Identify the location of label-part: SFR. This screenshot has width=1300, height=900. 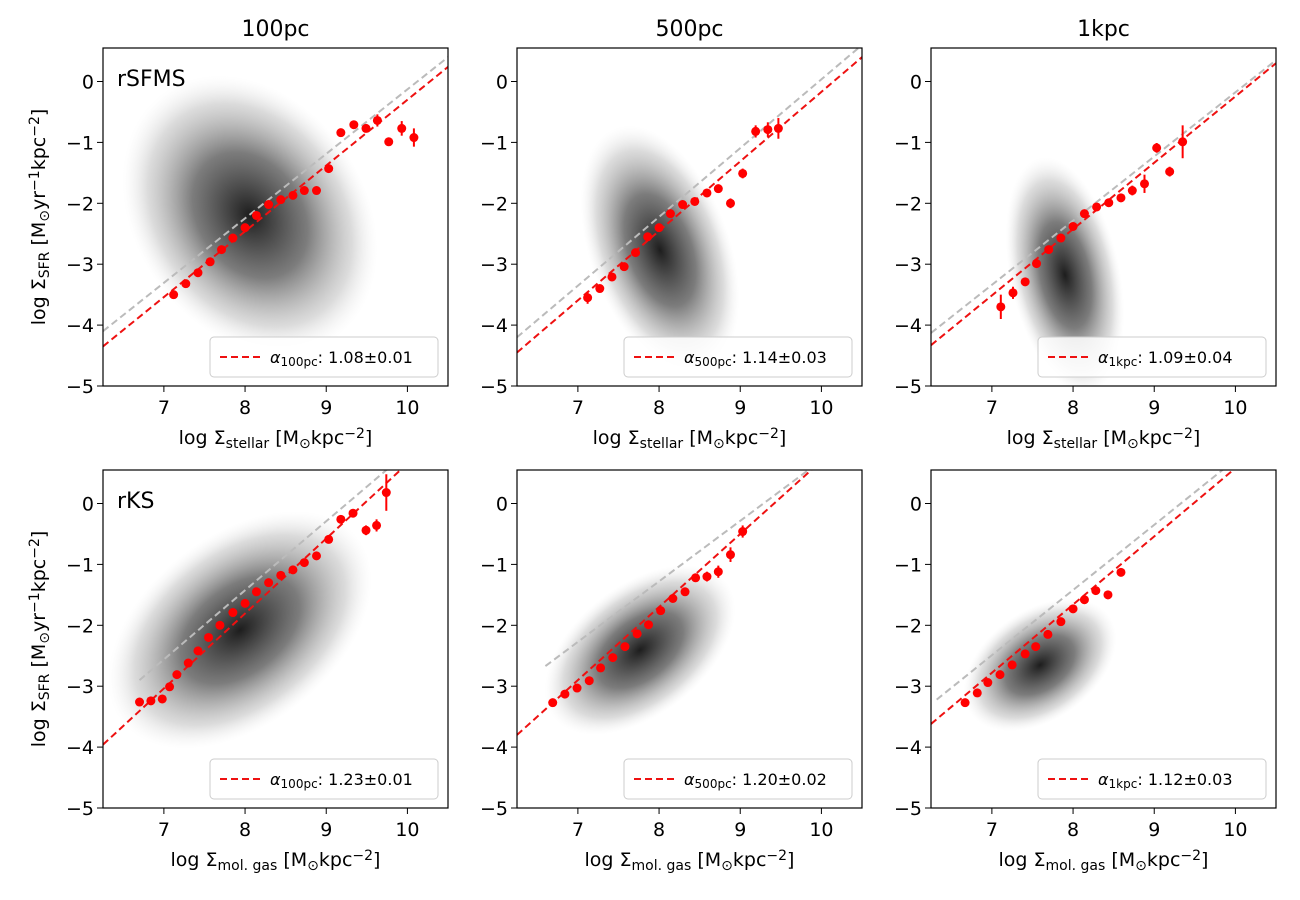
(45, 686).